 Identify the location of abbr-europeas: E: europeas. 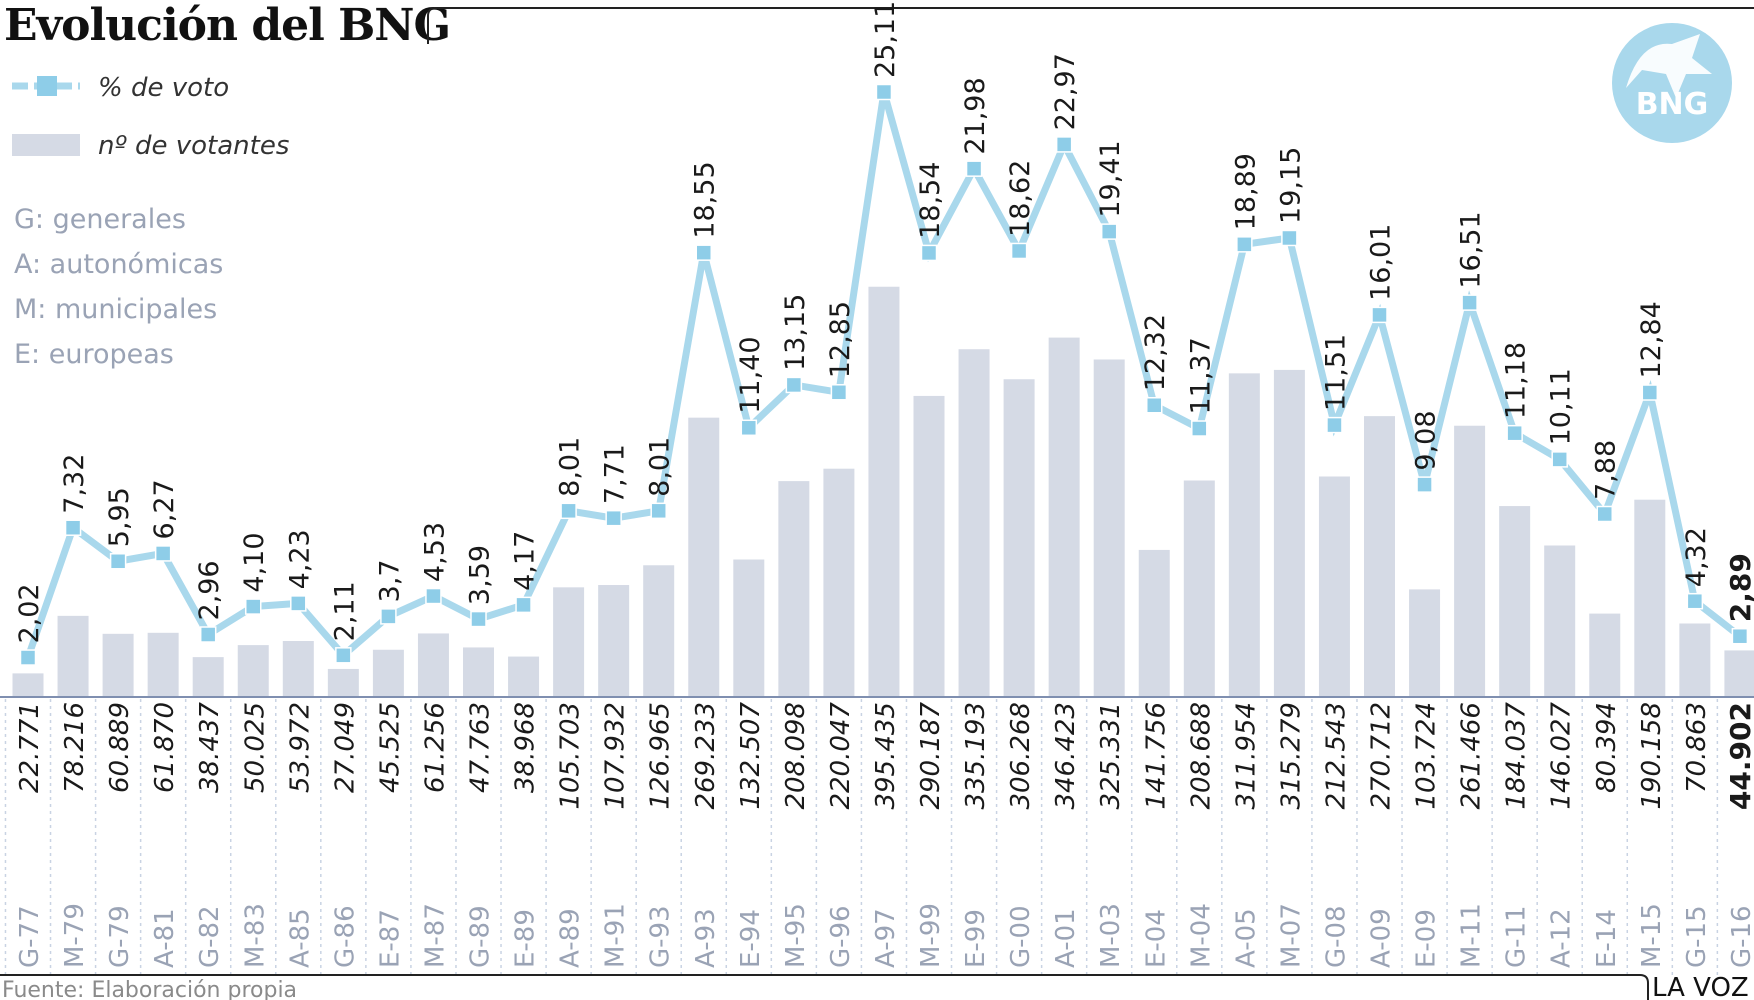
(94, 354).